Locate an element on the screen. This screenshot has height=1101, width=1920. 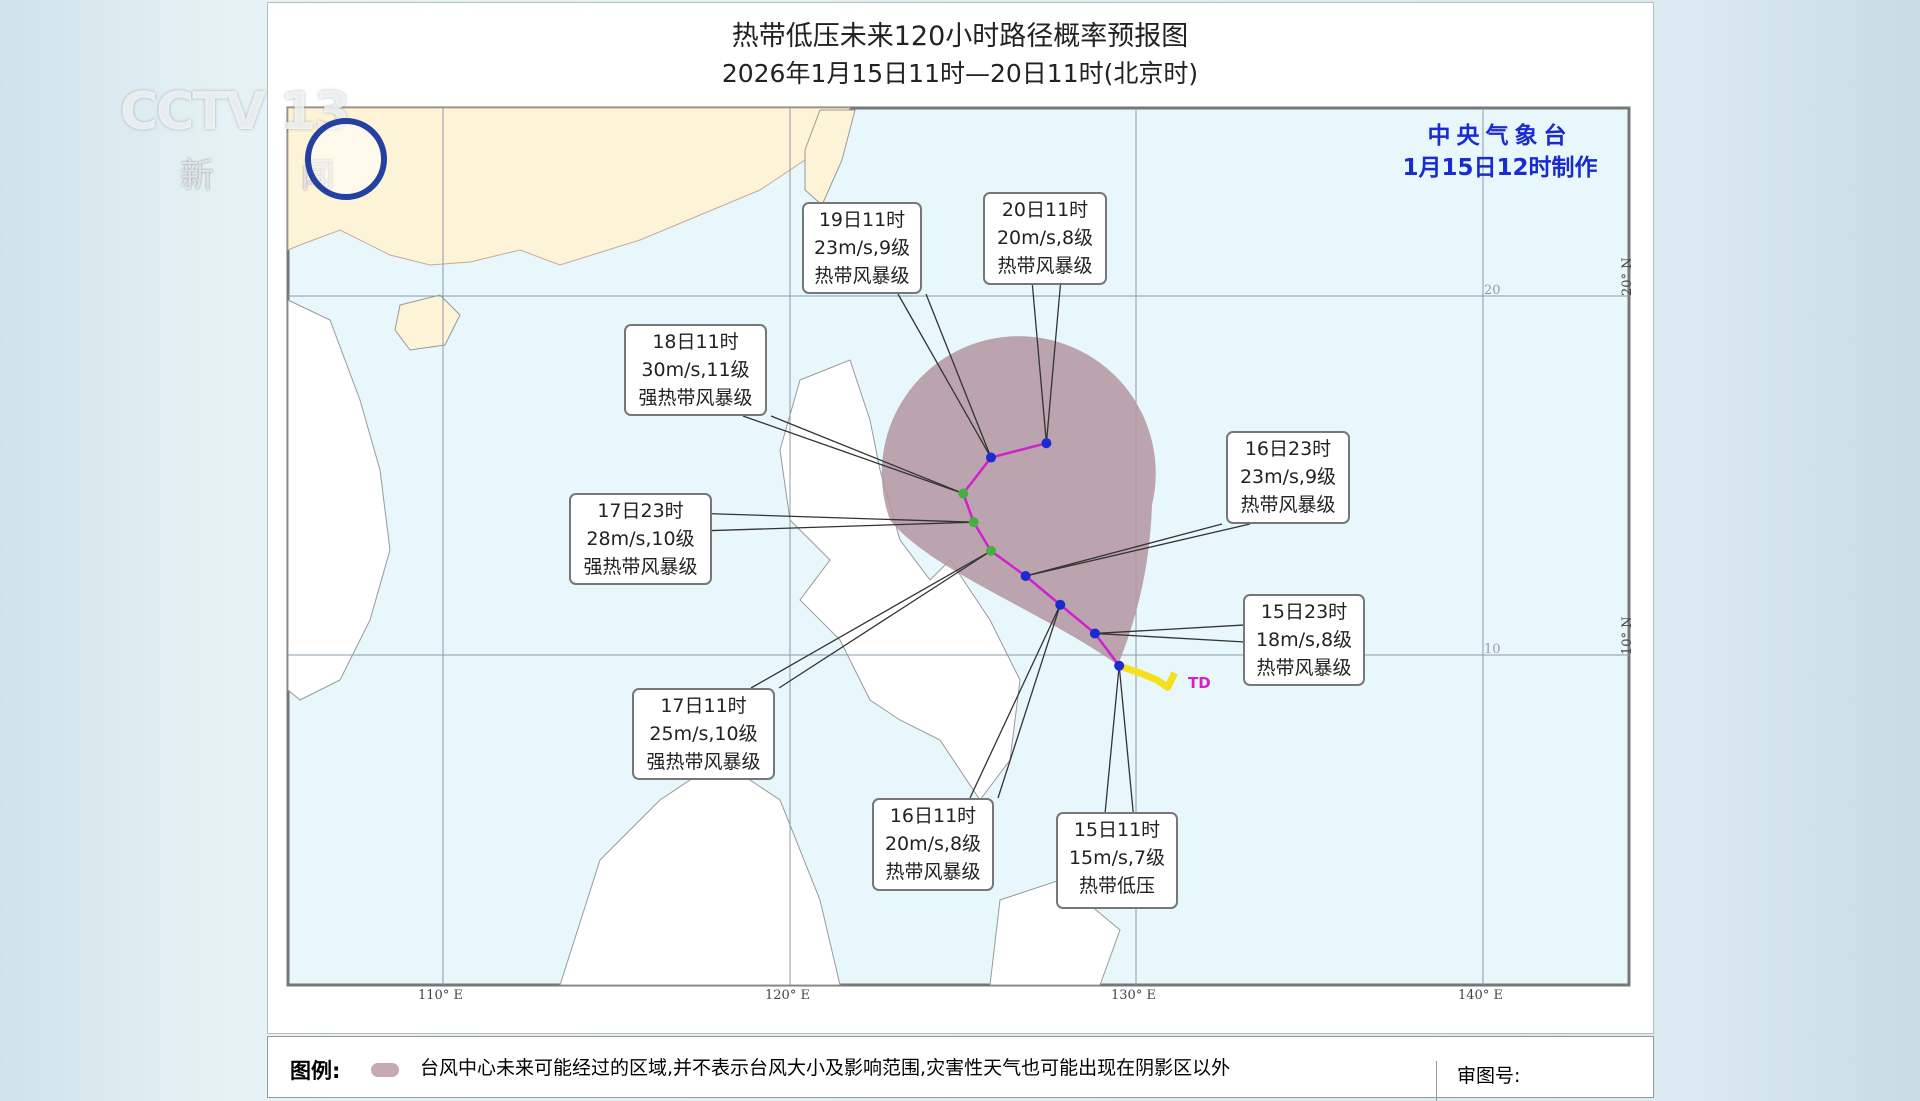
issue-time: 1月15日12时制作 is located at coordinates (1500, 168).